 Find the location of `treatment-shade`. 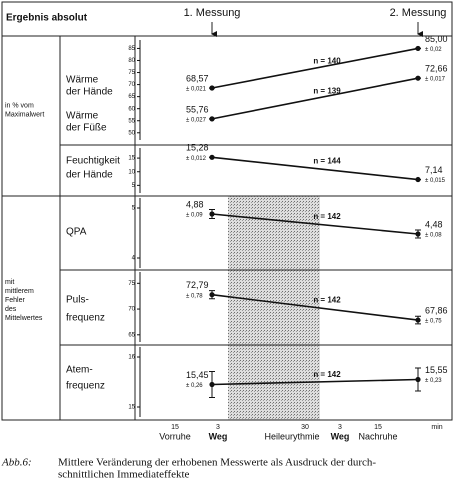

treatment-shade is located at coordinates (274, 308).